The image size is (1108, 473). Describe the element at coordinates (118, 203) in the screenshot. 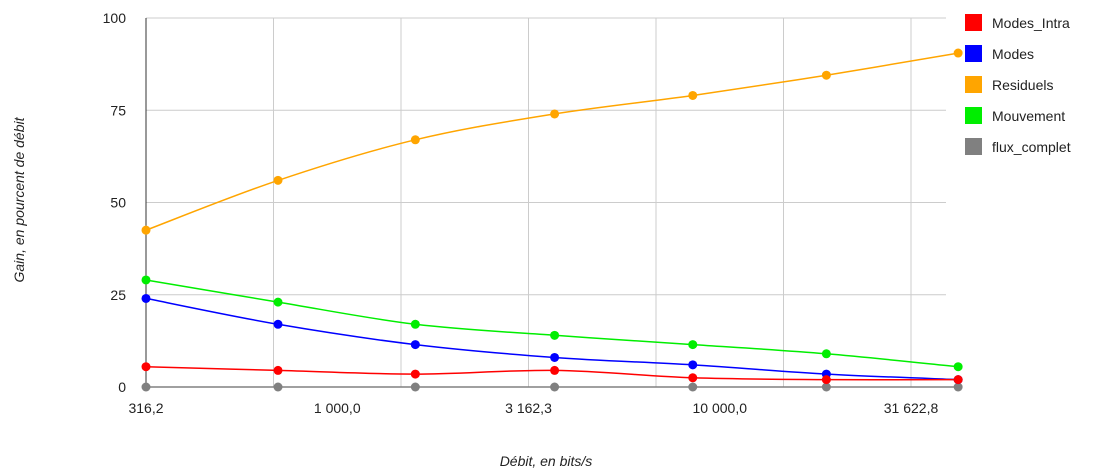

I see `y-tick-label: 50` at that location.